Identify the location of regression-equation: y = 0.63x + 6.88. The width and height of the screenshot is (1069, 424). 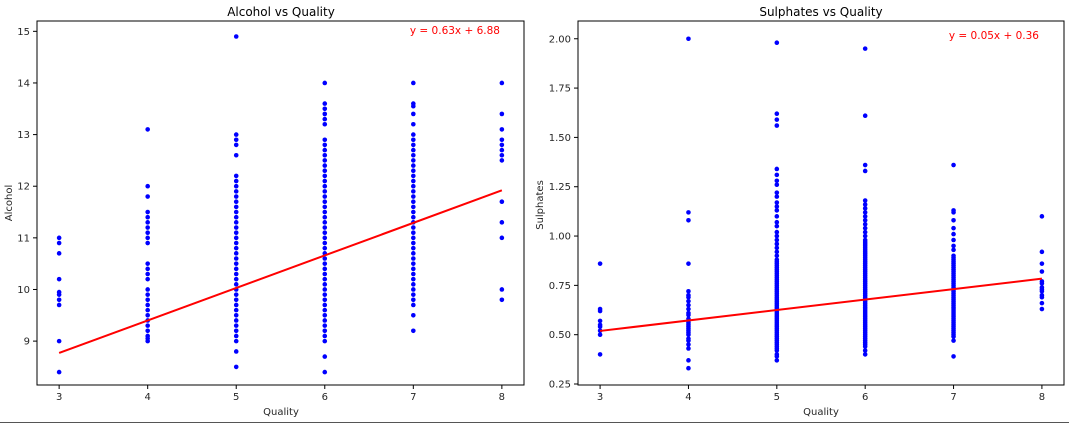
(455, 31).